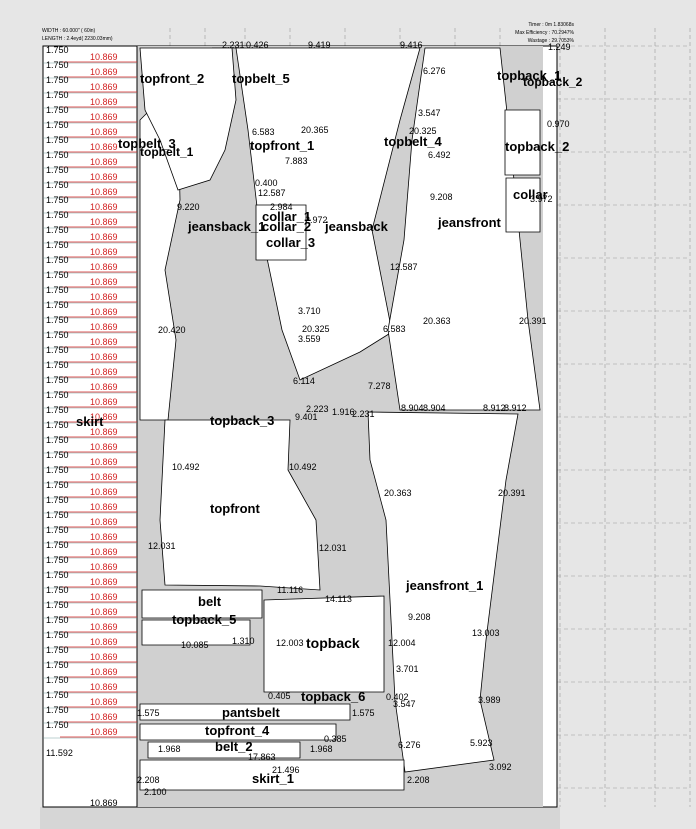  I want to click on measure-label: 2.223, so click(317, 409).